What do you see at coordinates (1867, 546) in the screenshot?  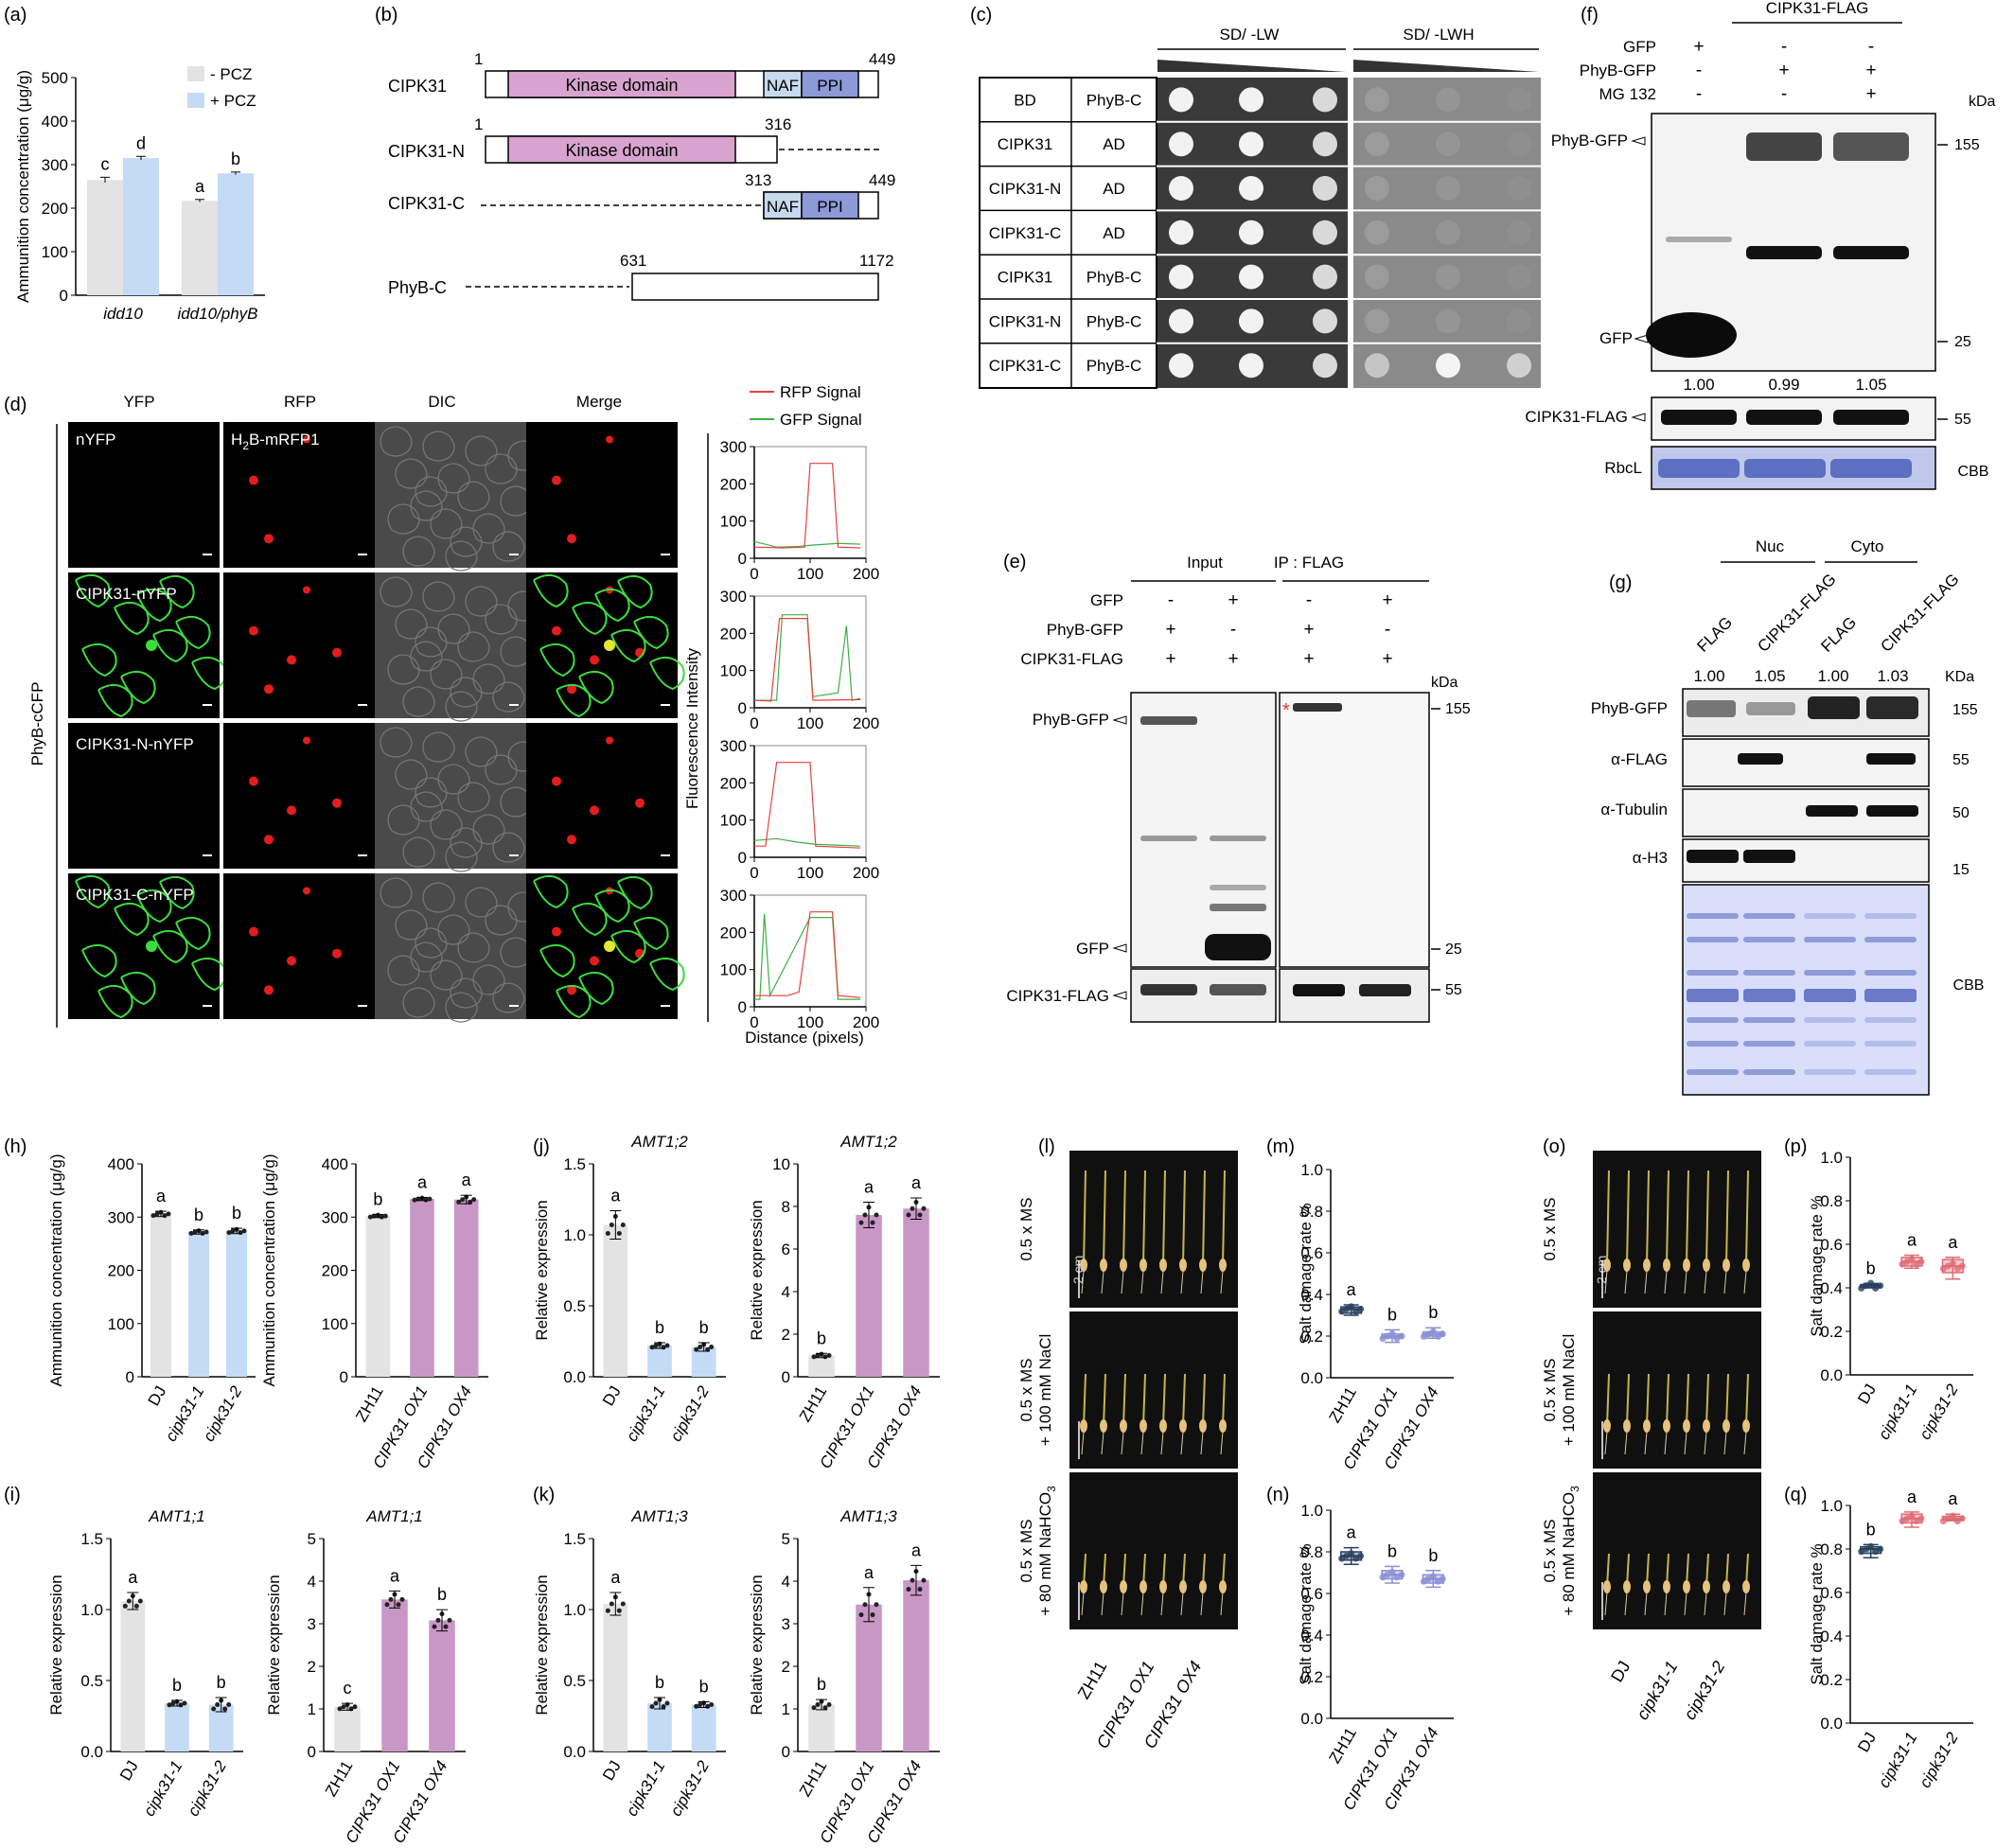 I see `frac-cyto: Cyto` at bounding box center [1867, 546].